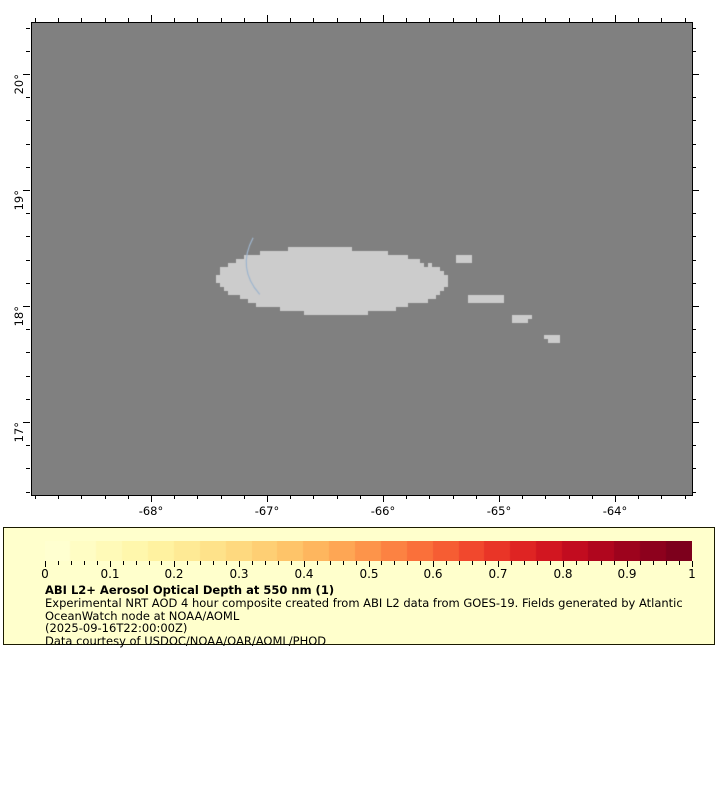 This screenshot has height=800, width=720. What do you see at coordinates (239, 574) in the screenshot?
I see `colorbar-tick-label: 0.3` at bounding box center [239, 574].